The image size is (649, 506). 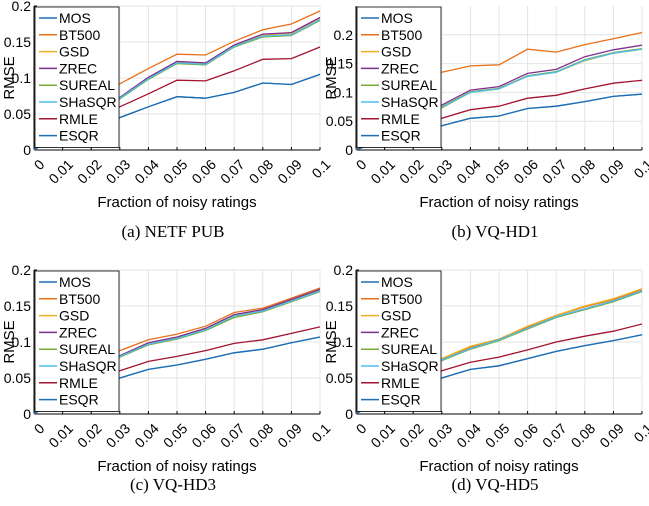 What do you see at coordinates (494, 484) in the screenshot?
I see `chart-caption: (d) VQ-HD5` at bounding box center [494, 484].